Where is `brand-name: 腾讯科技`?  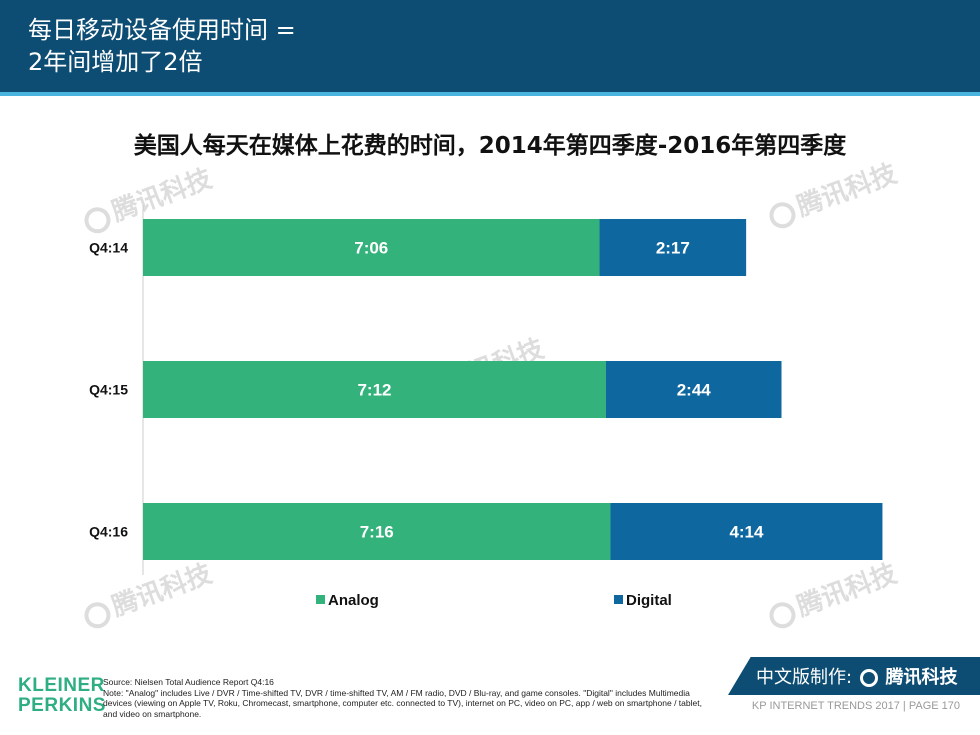
brand-name: 腾讯科技 is located at coordinates (921, 677).